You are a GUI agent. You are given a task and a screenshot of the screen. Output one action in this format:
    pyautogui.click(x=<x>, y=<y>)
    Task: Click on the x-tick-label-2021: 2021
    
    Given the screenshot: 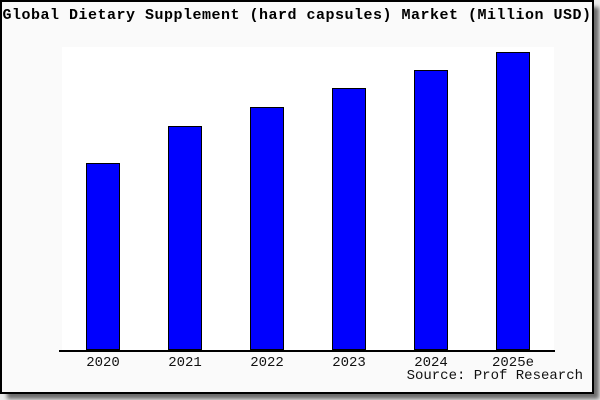 What is the action you would take?
    pyautogui.click(x=185, y=363)
    